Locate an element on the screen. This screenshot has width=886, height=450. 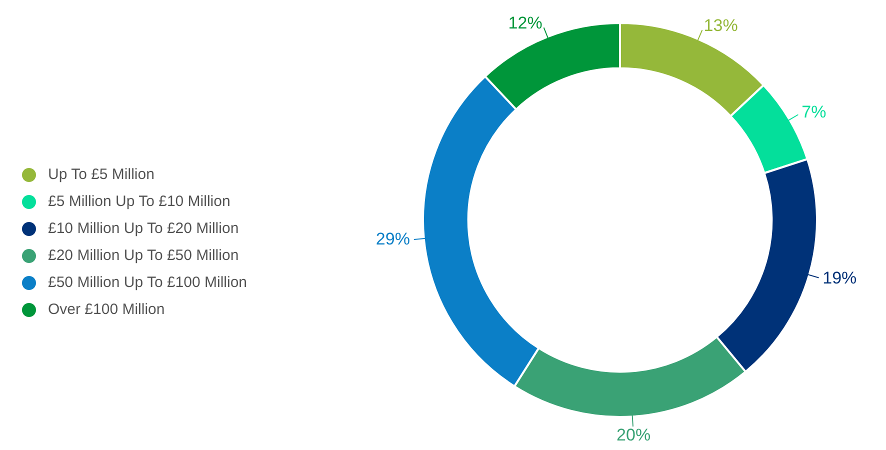
legend-label: Up To £5 Million is located at coordinates (101, 174).